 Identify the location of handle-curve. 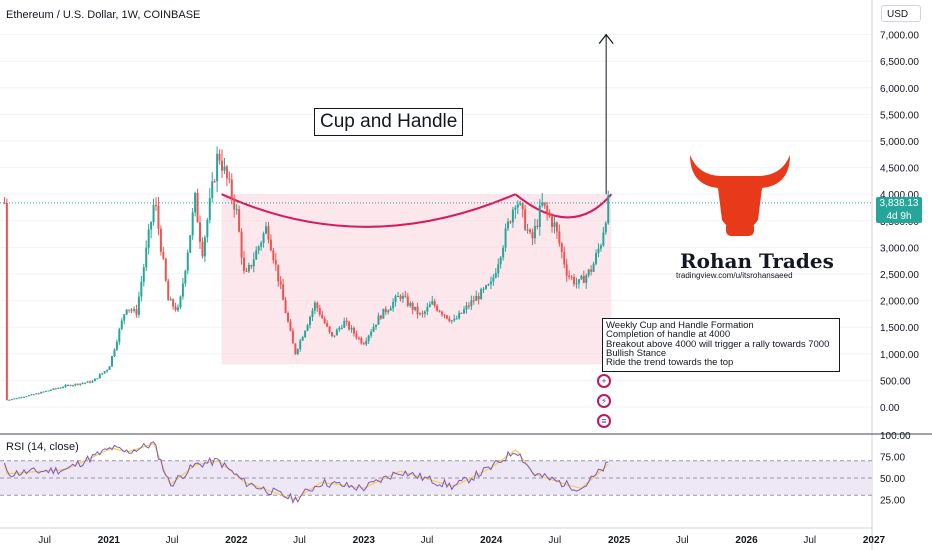
(563, 206).